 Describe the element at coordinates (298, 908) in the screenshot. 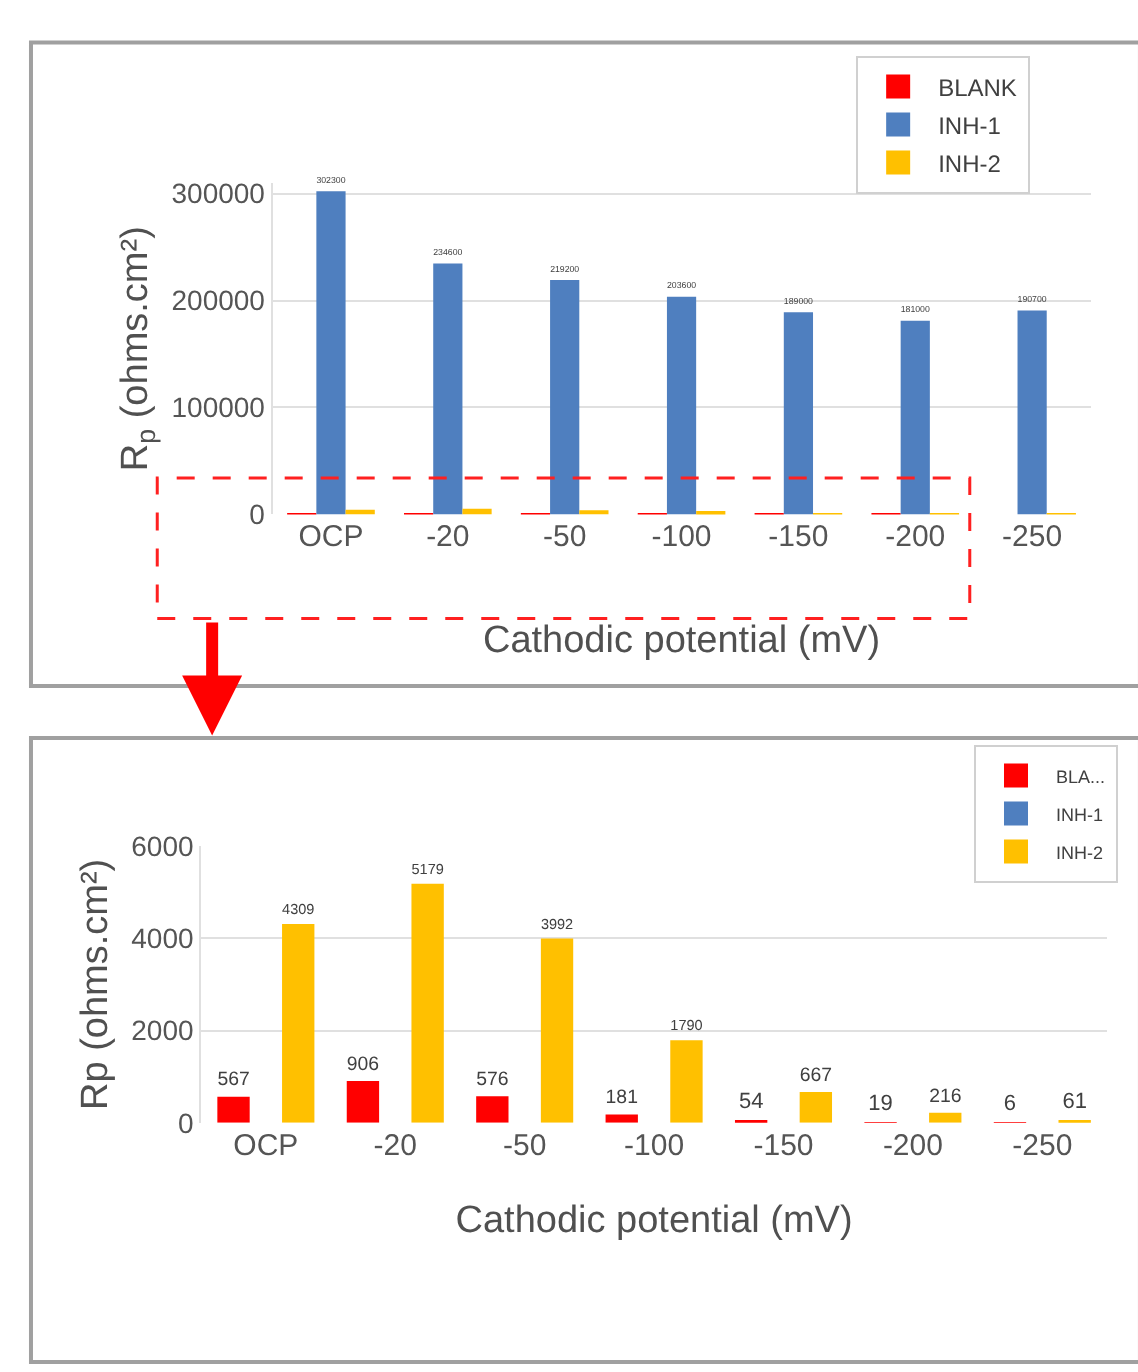

I see `data-label: 4309` at that location.